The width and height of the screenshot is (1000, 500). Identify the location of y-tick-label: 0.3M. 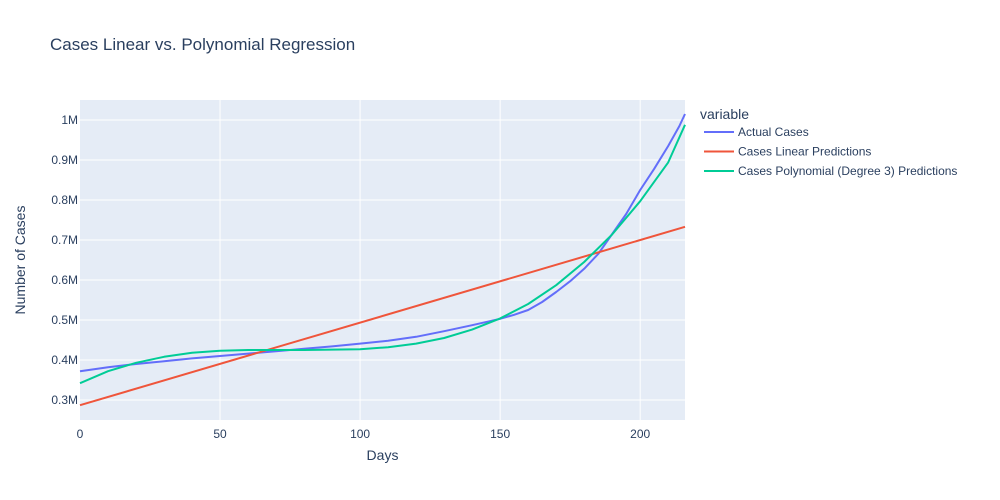
(64, 400).